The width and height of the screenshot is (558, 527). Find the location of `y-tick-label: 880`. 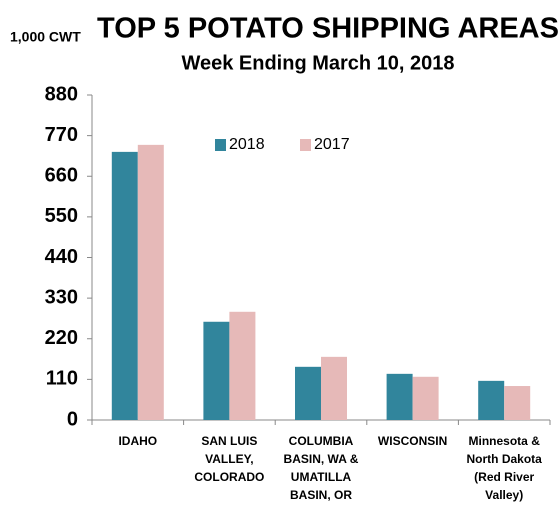

y-tick-label: 880 is located at coordinates (61, 94).